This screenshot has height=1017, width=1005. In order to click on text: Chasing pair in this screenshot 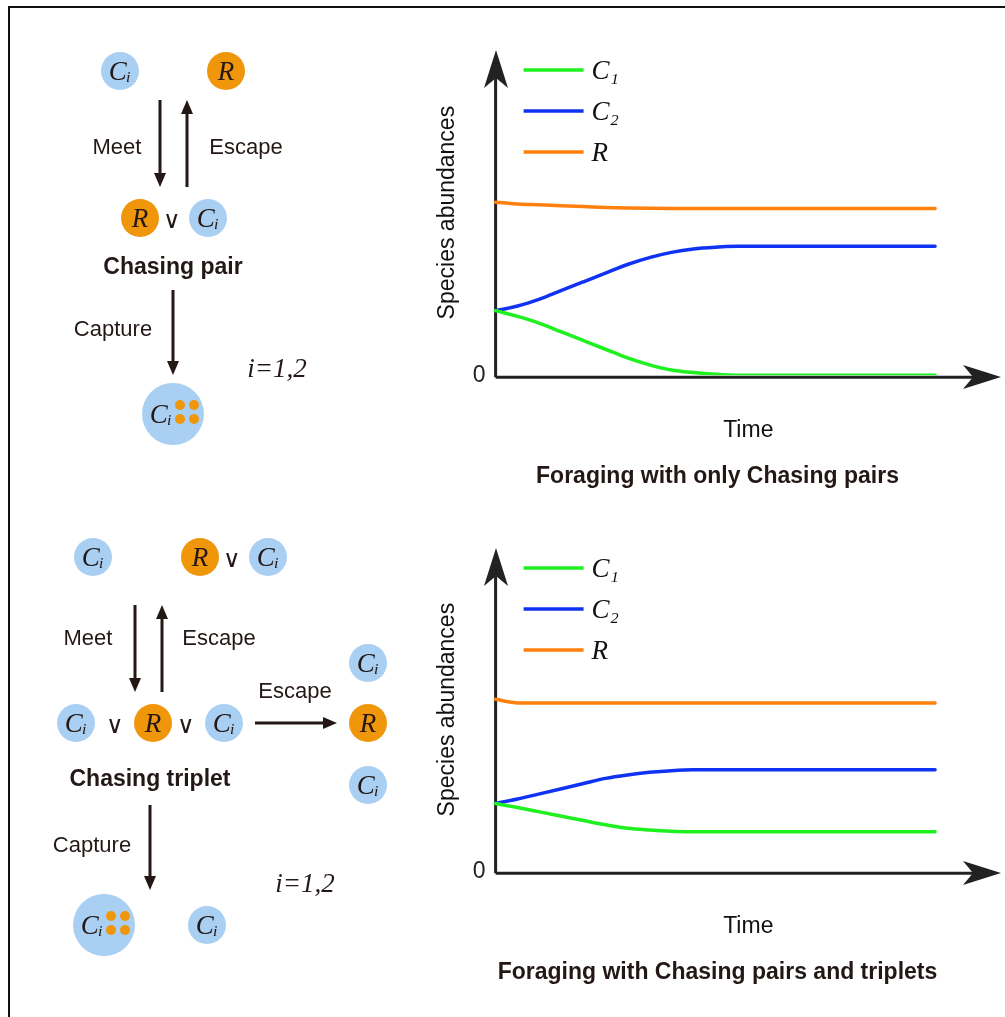, I will do `click(173, 265)`.